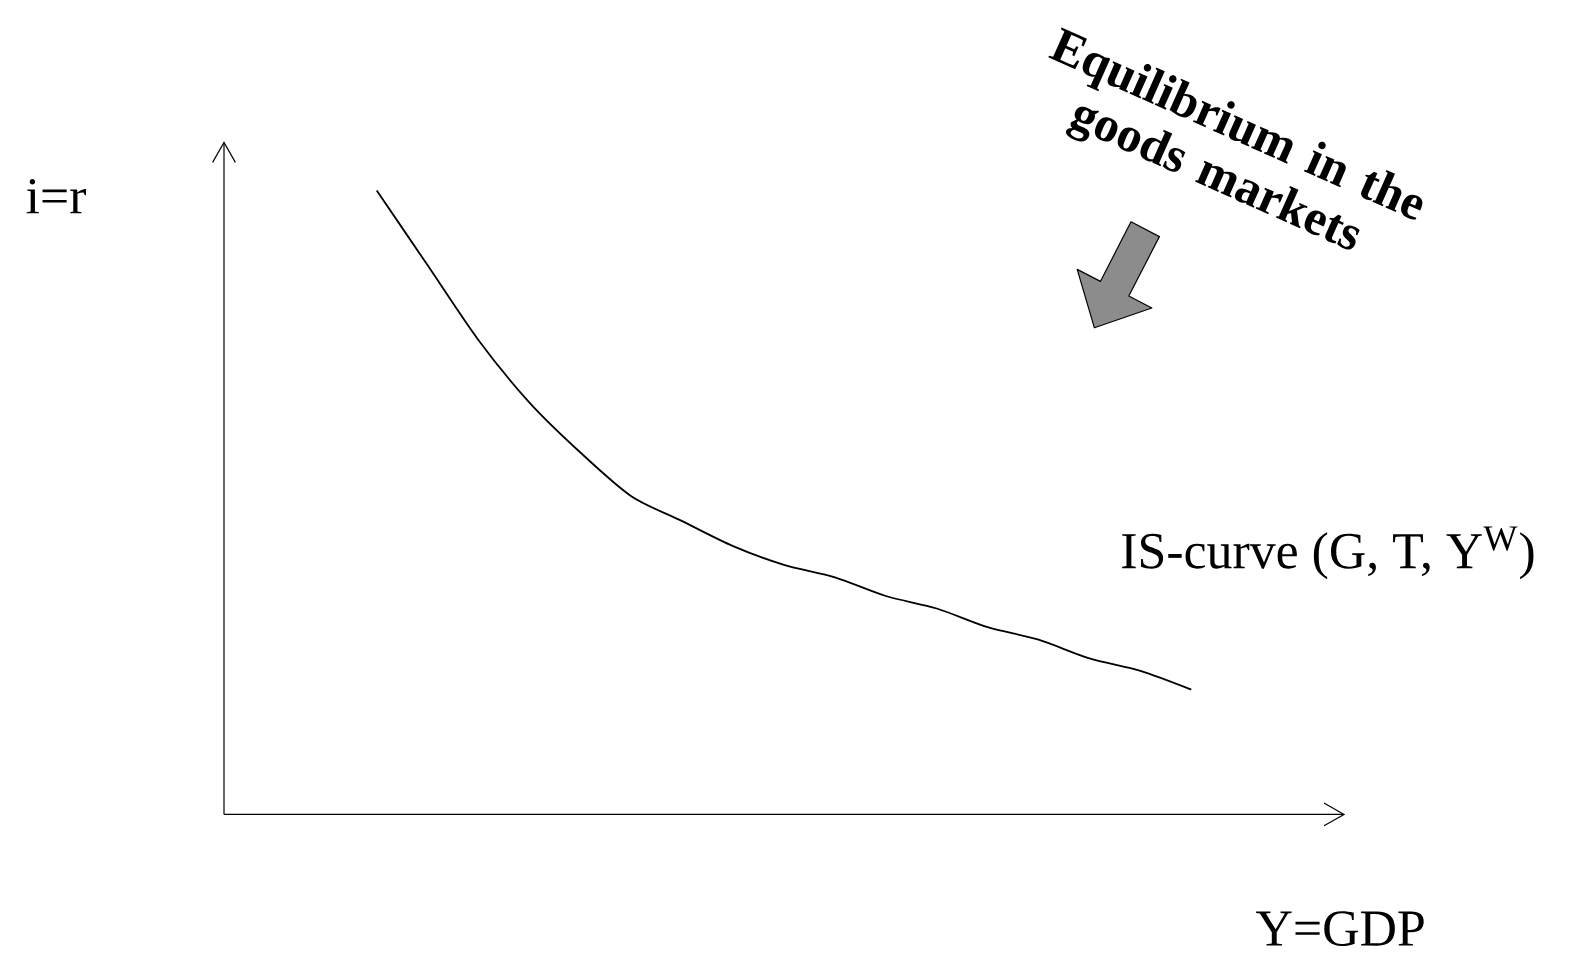 This screenshot has width=1596, height=957. What do you see at coordinates (1340, 929) in the screenshot?
I see `x-axis-title: Y=GDP` at bounding box center [1340, 929].